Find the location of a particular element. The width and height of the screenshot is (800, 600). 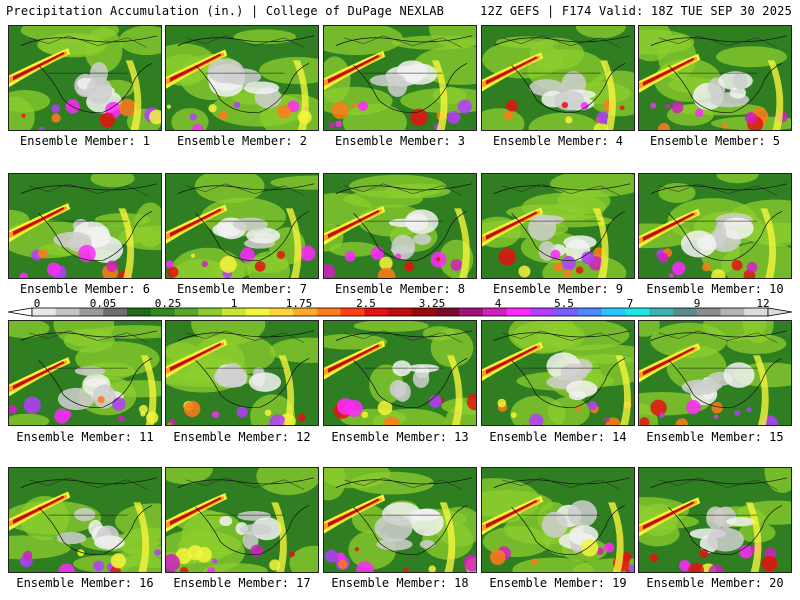

colorbar-tick-label: 4 is located at coordinates (498, 303).